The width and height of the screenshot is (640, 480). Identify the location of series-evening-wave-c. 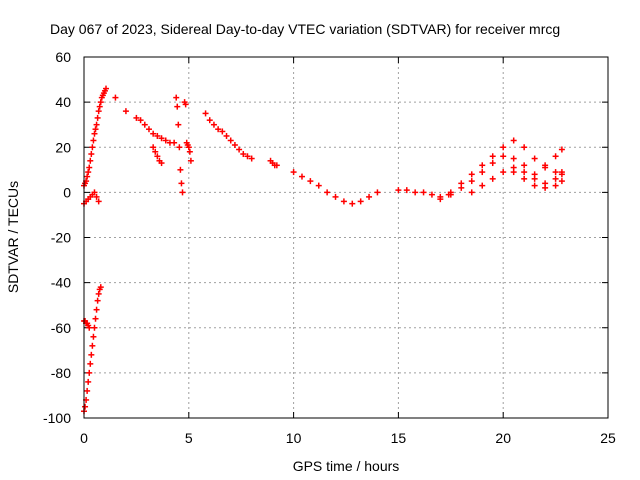
(516, 180).